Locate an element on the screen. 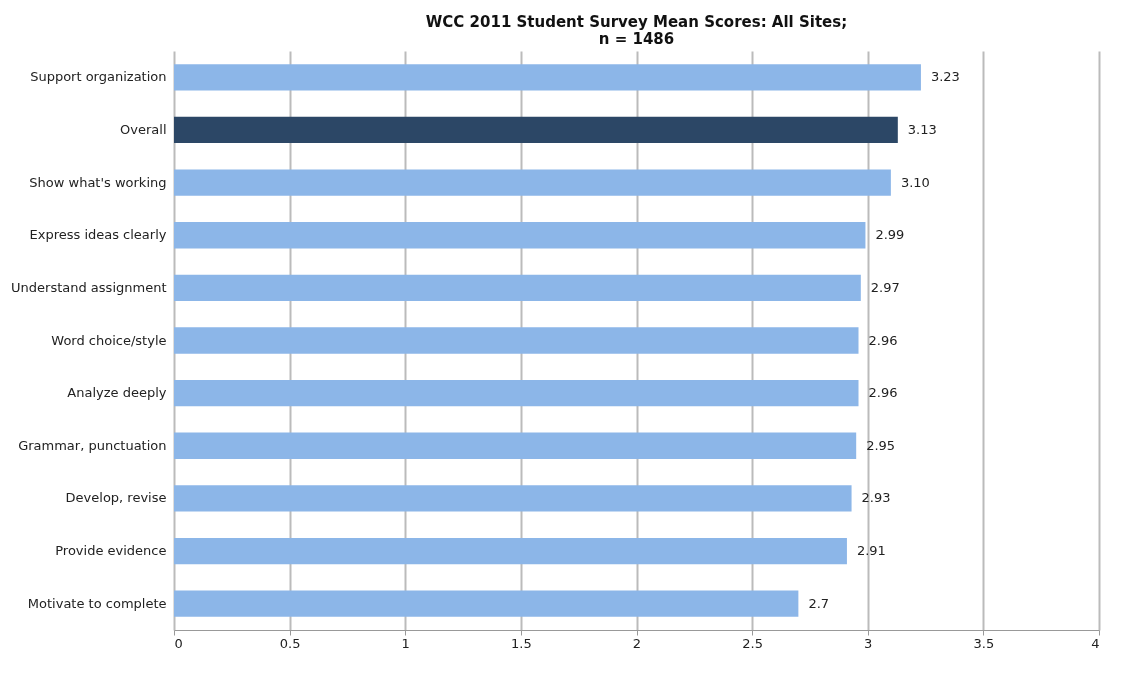 This screenshot has width=1143, height=677. x-tick-label: 0 is located at coordinates (178, 643).